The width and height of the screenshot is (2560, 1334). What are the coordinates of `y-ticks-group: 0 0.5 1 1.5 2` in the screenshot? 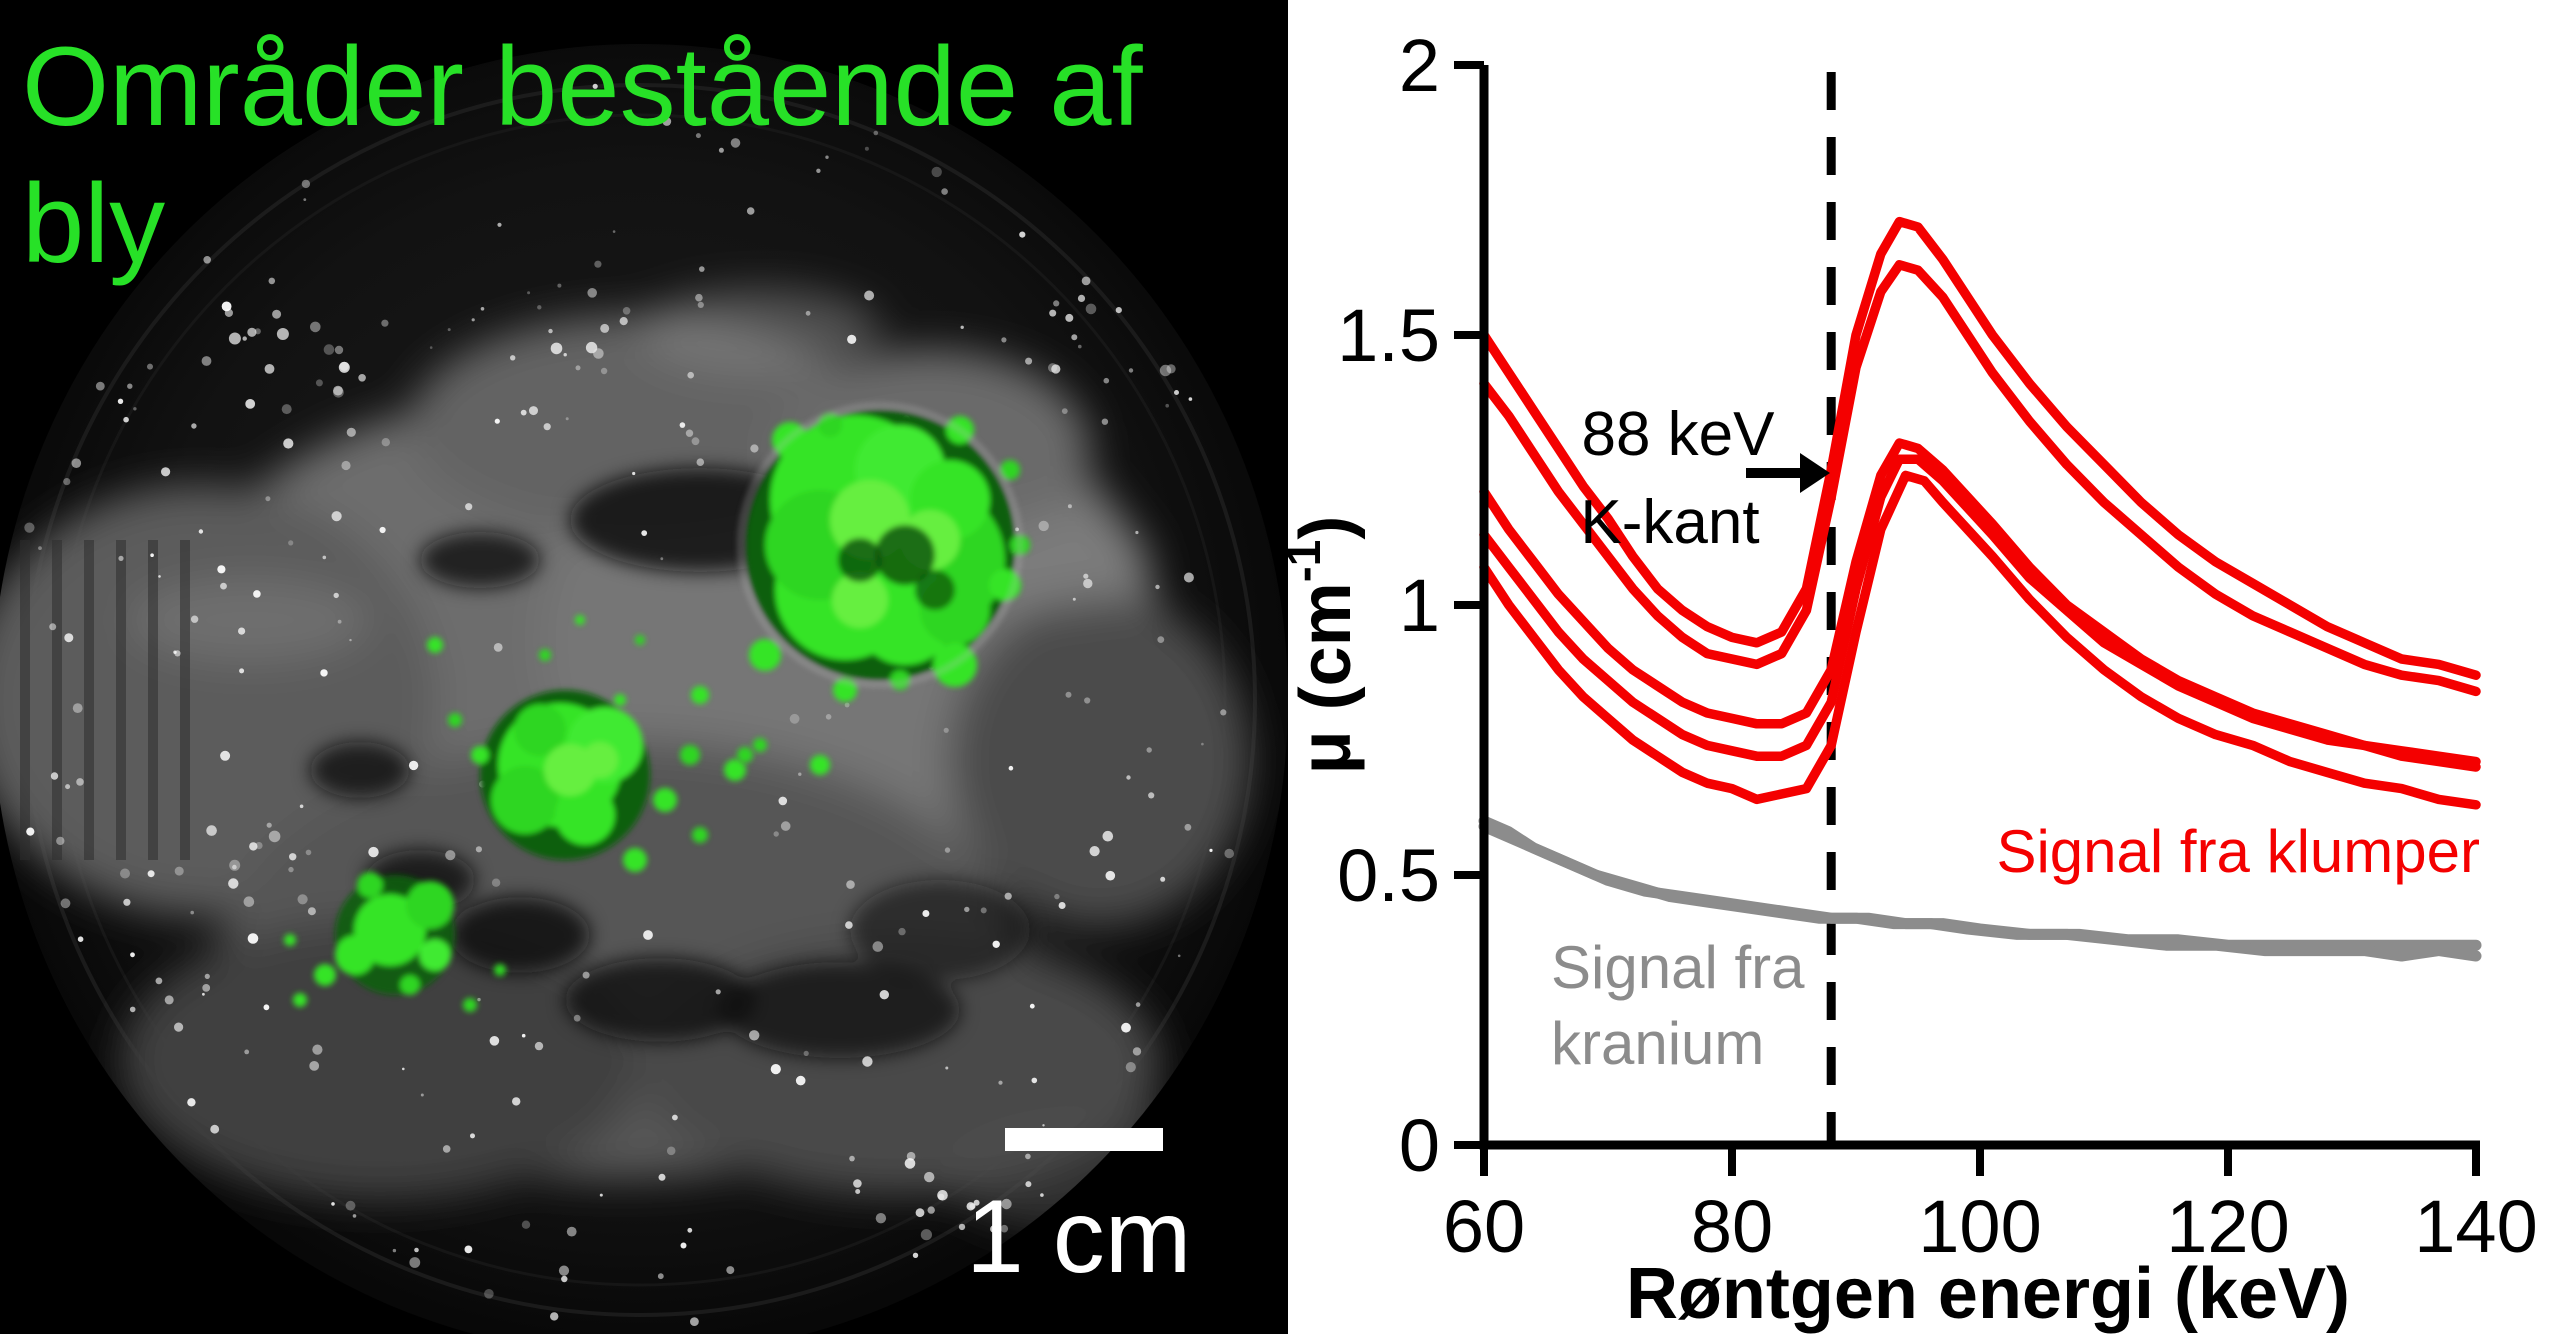 It's located at (1410, 605).